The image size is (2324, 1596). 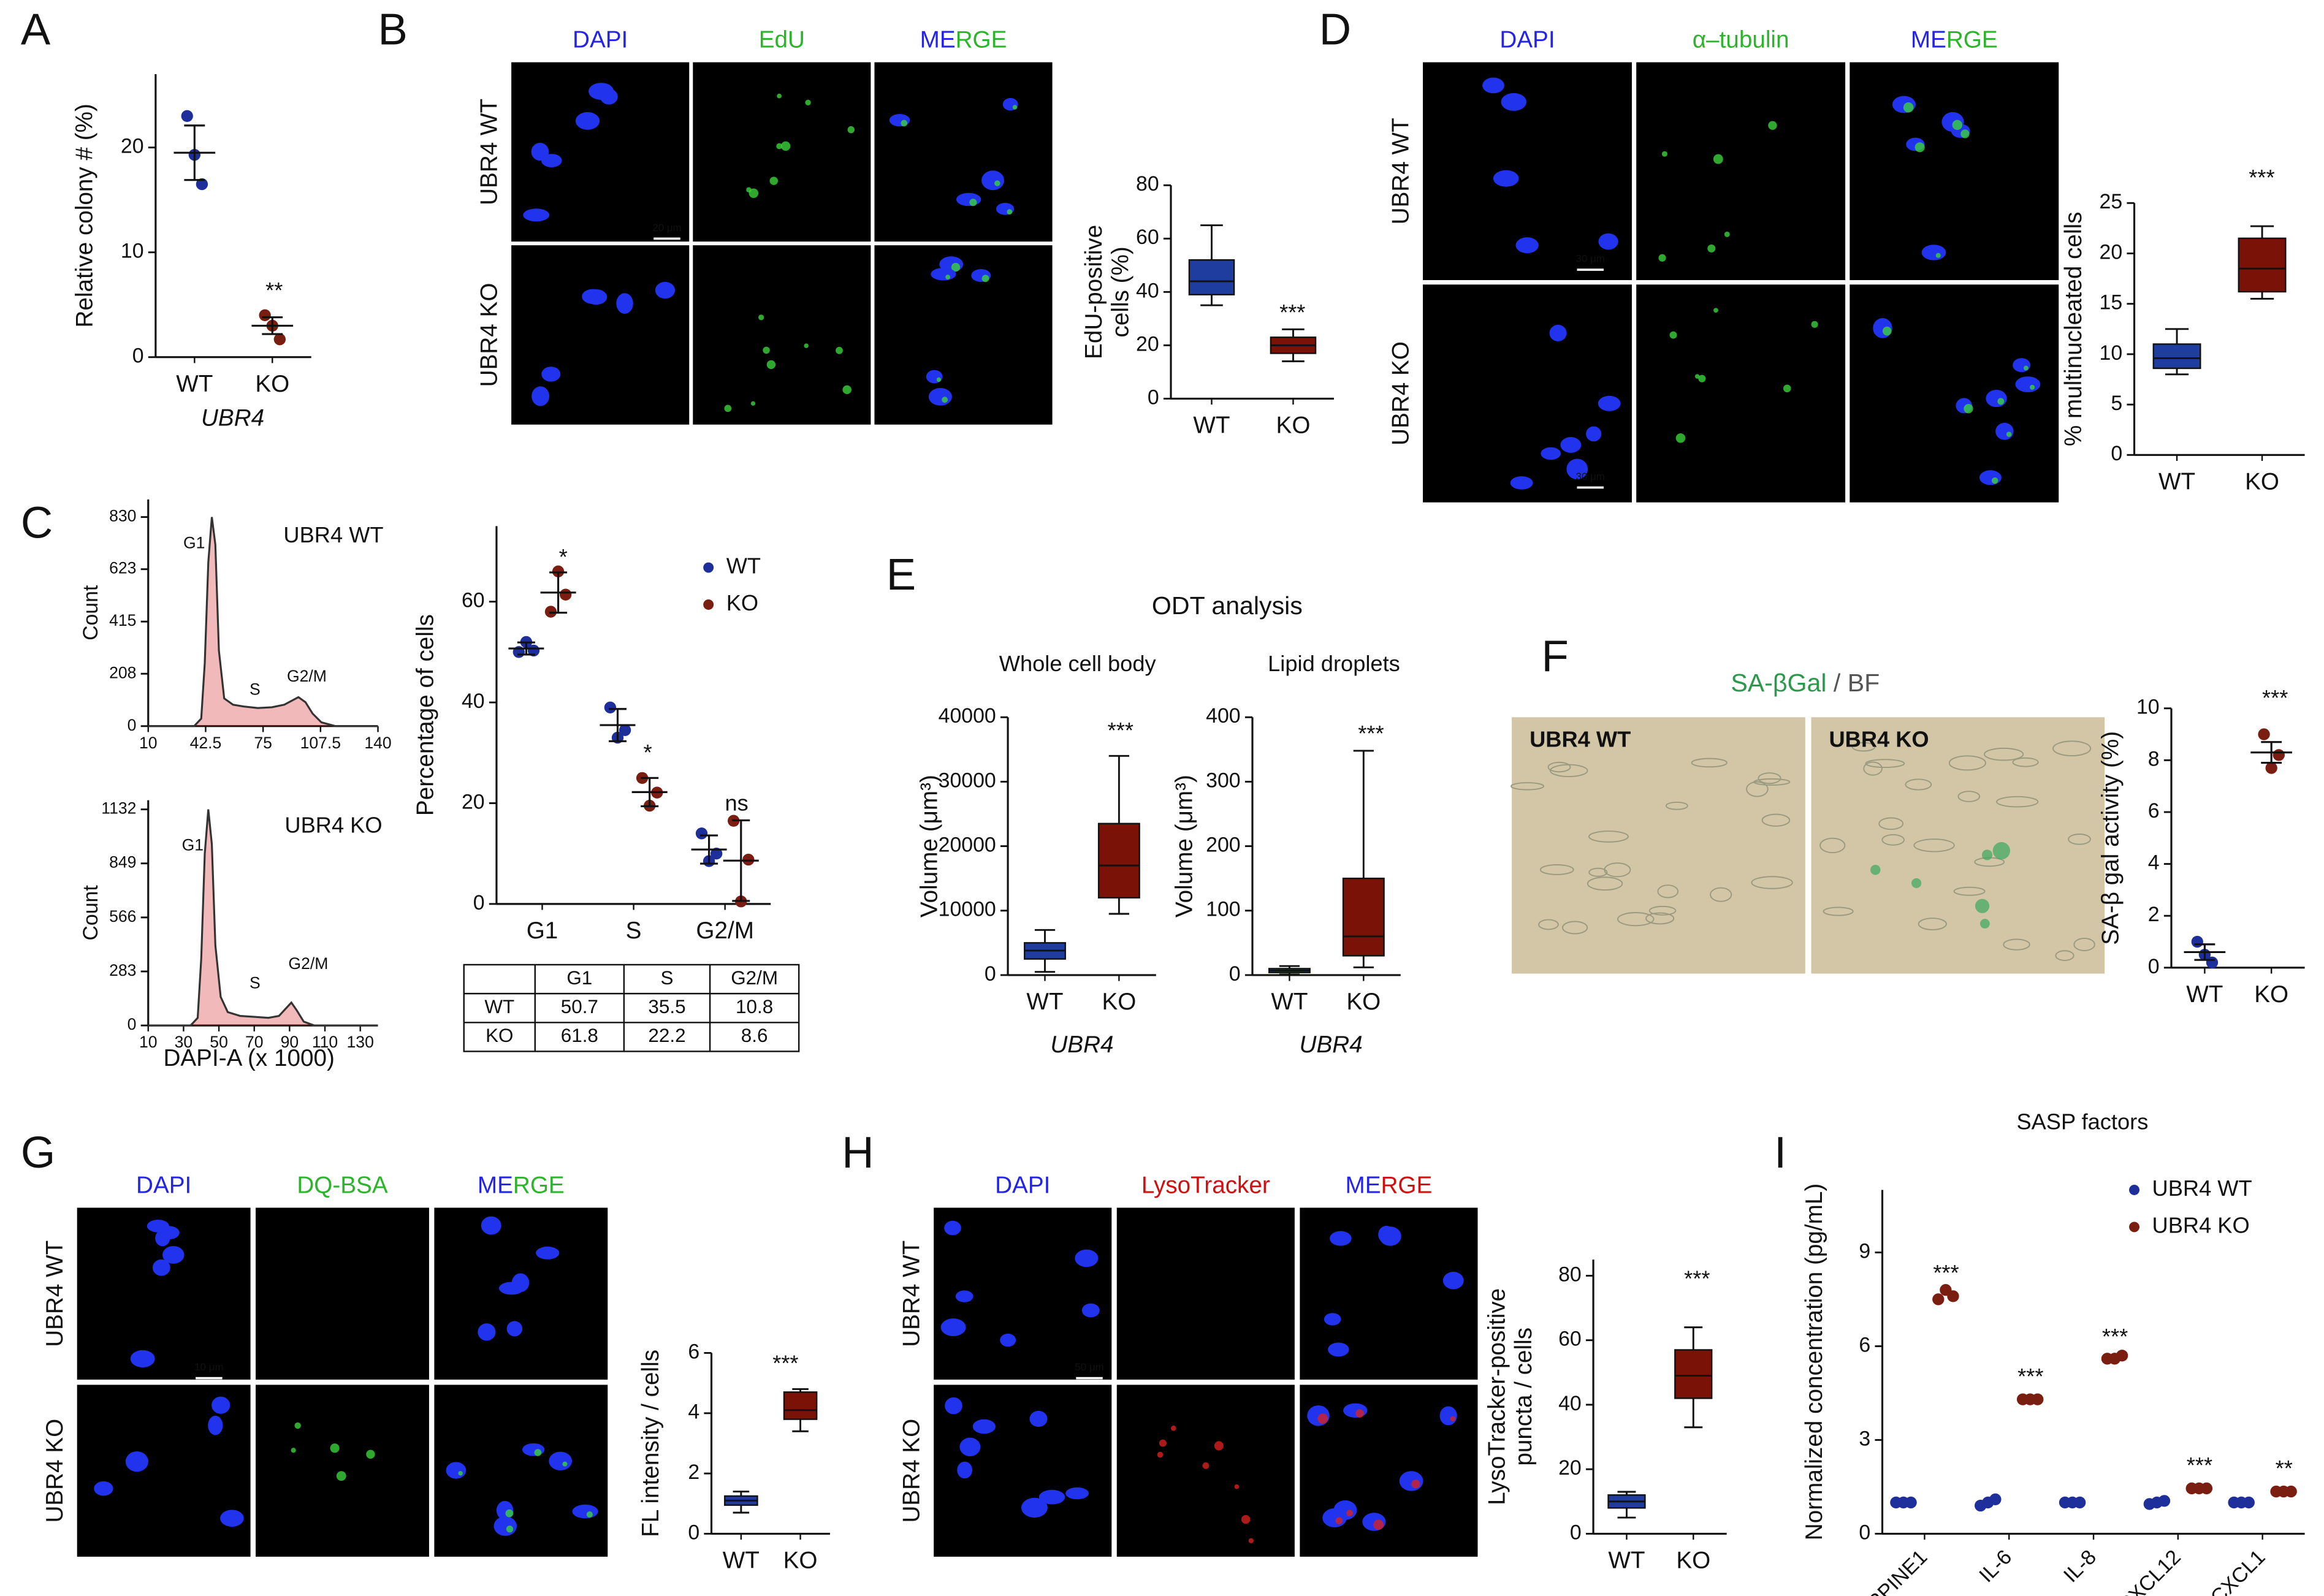 I want to click on table-cell: 35.5, so click(x=666, y=1006).